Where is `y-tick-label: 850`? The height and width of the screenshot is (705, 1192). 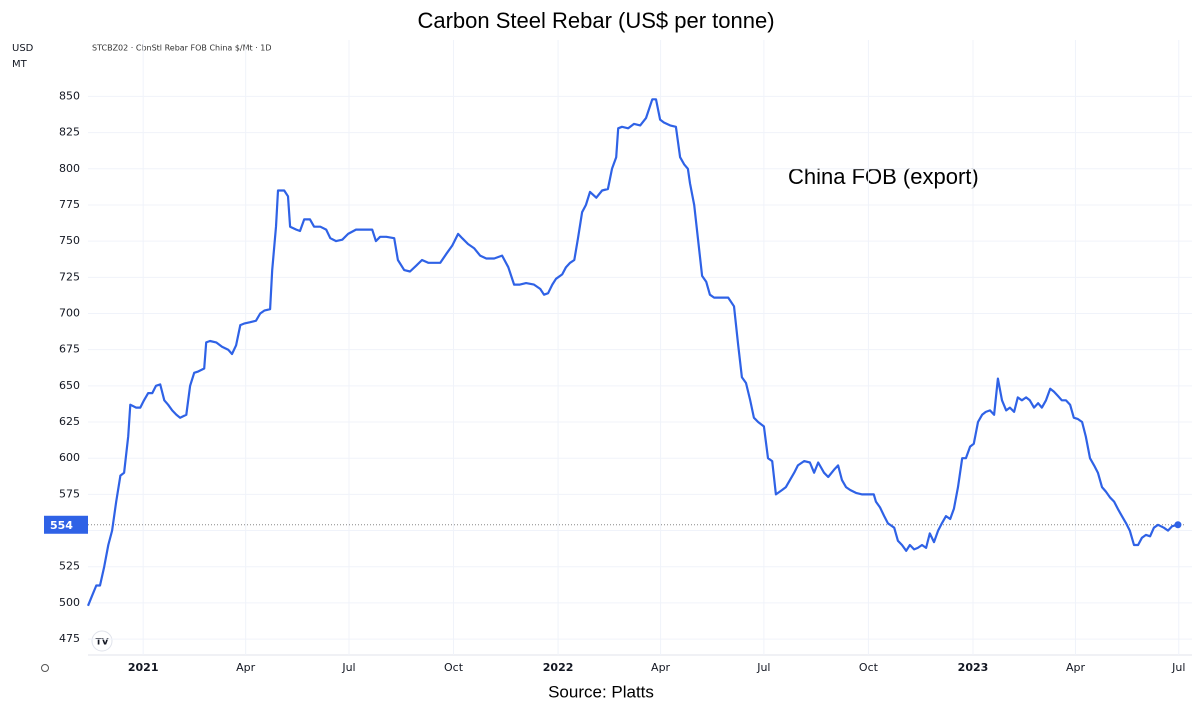
y-tick-label: 850 is located at coordinates (69, 95).